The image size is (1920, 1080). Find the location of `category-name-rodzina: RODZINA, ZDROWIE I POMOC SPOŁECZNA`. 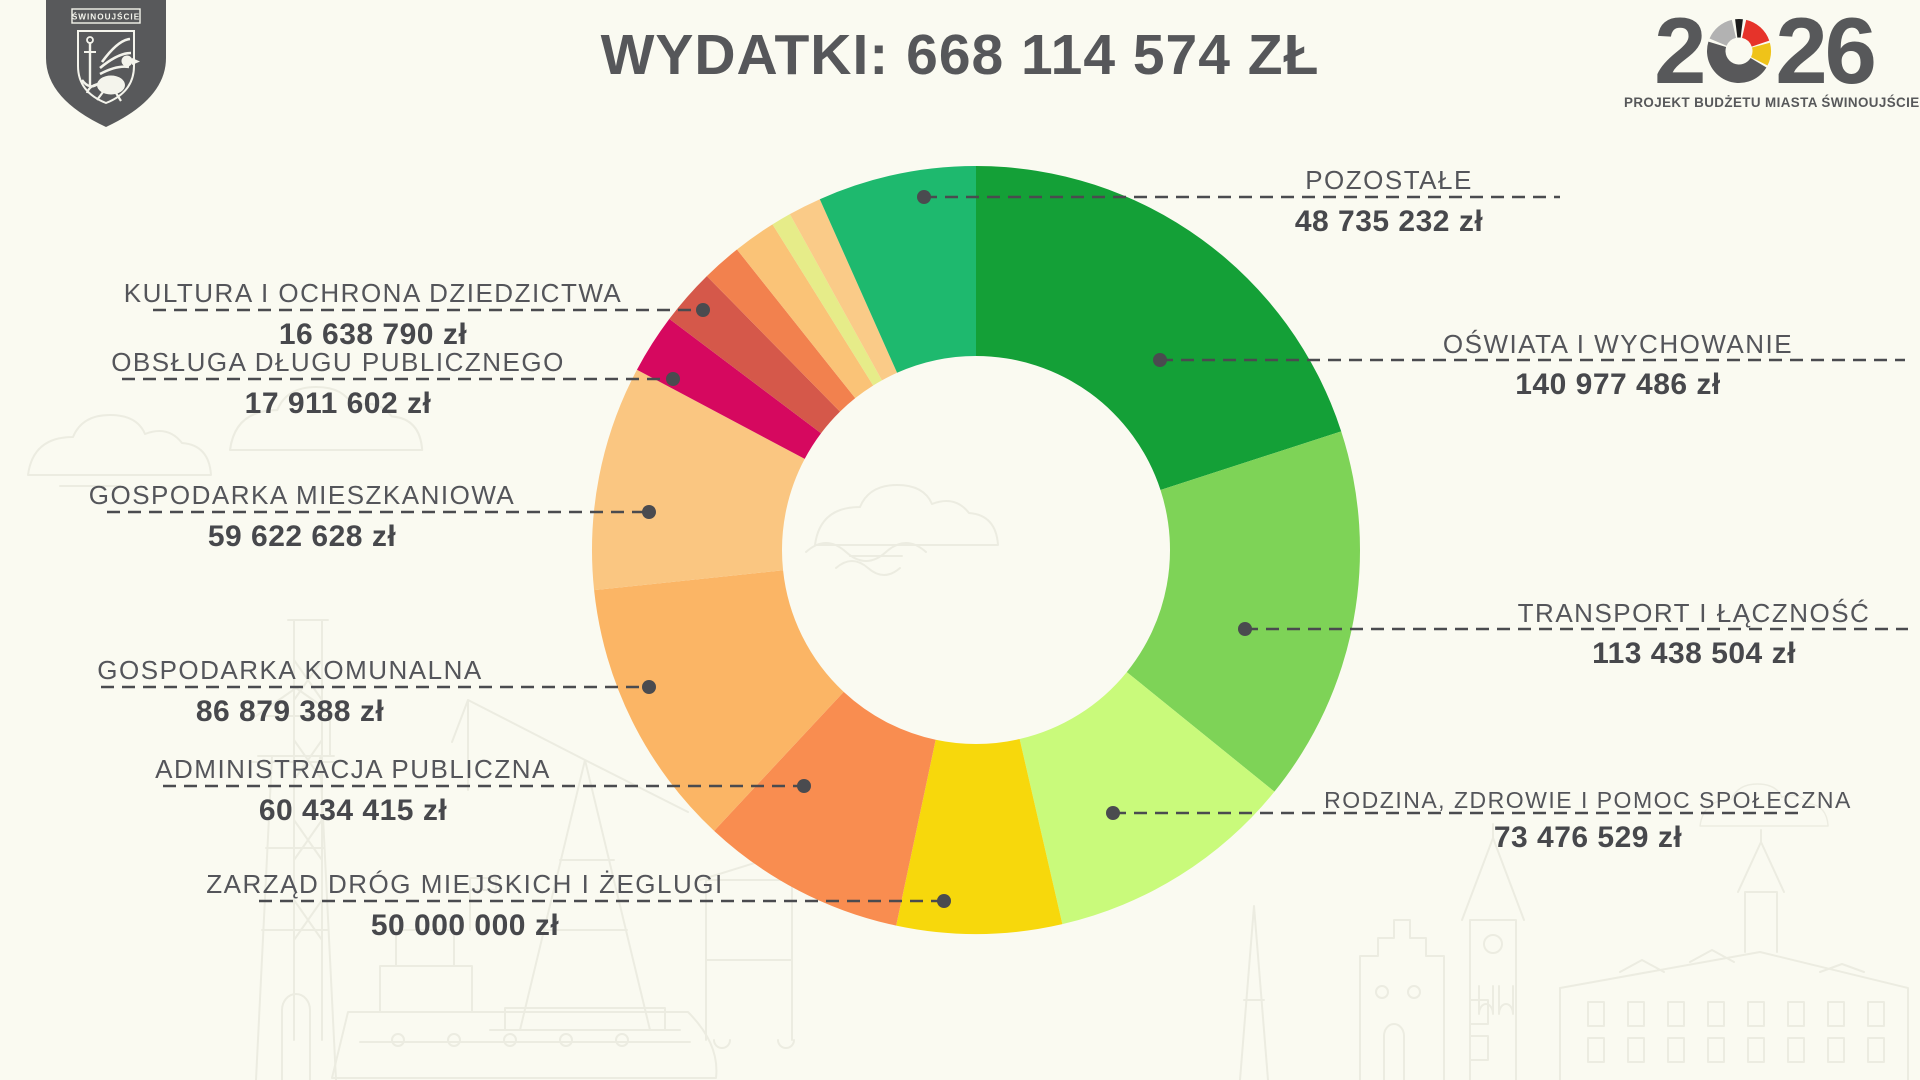

category-name-rodzina: RODZINA, ZDROWIE I POMOC SPOŁECZNA is located at coordinates (1588, 800).